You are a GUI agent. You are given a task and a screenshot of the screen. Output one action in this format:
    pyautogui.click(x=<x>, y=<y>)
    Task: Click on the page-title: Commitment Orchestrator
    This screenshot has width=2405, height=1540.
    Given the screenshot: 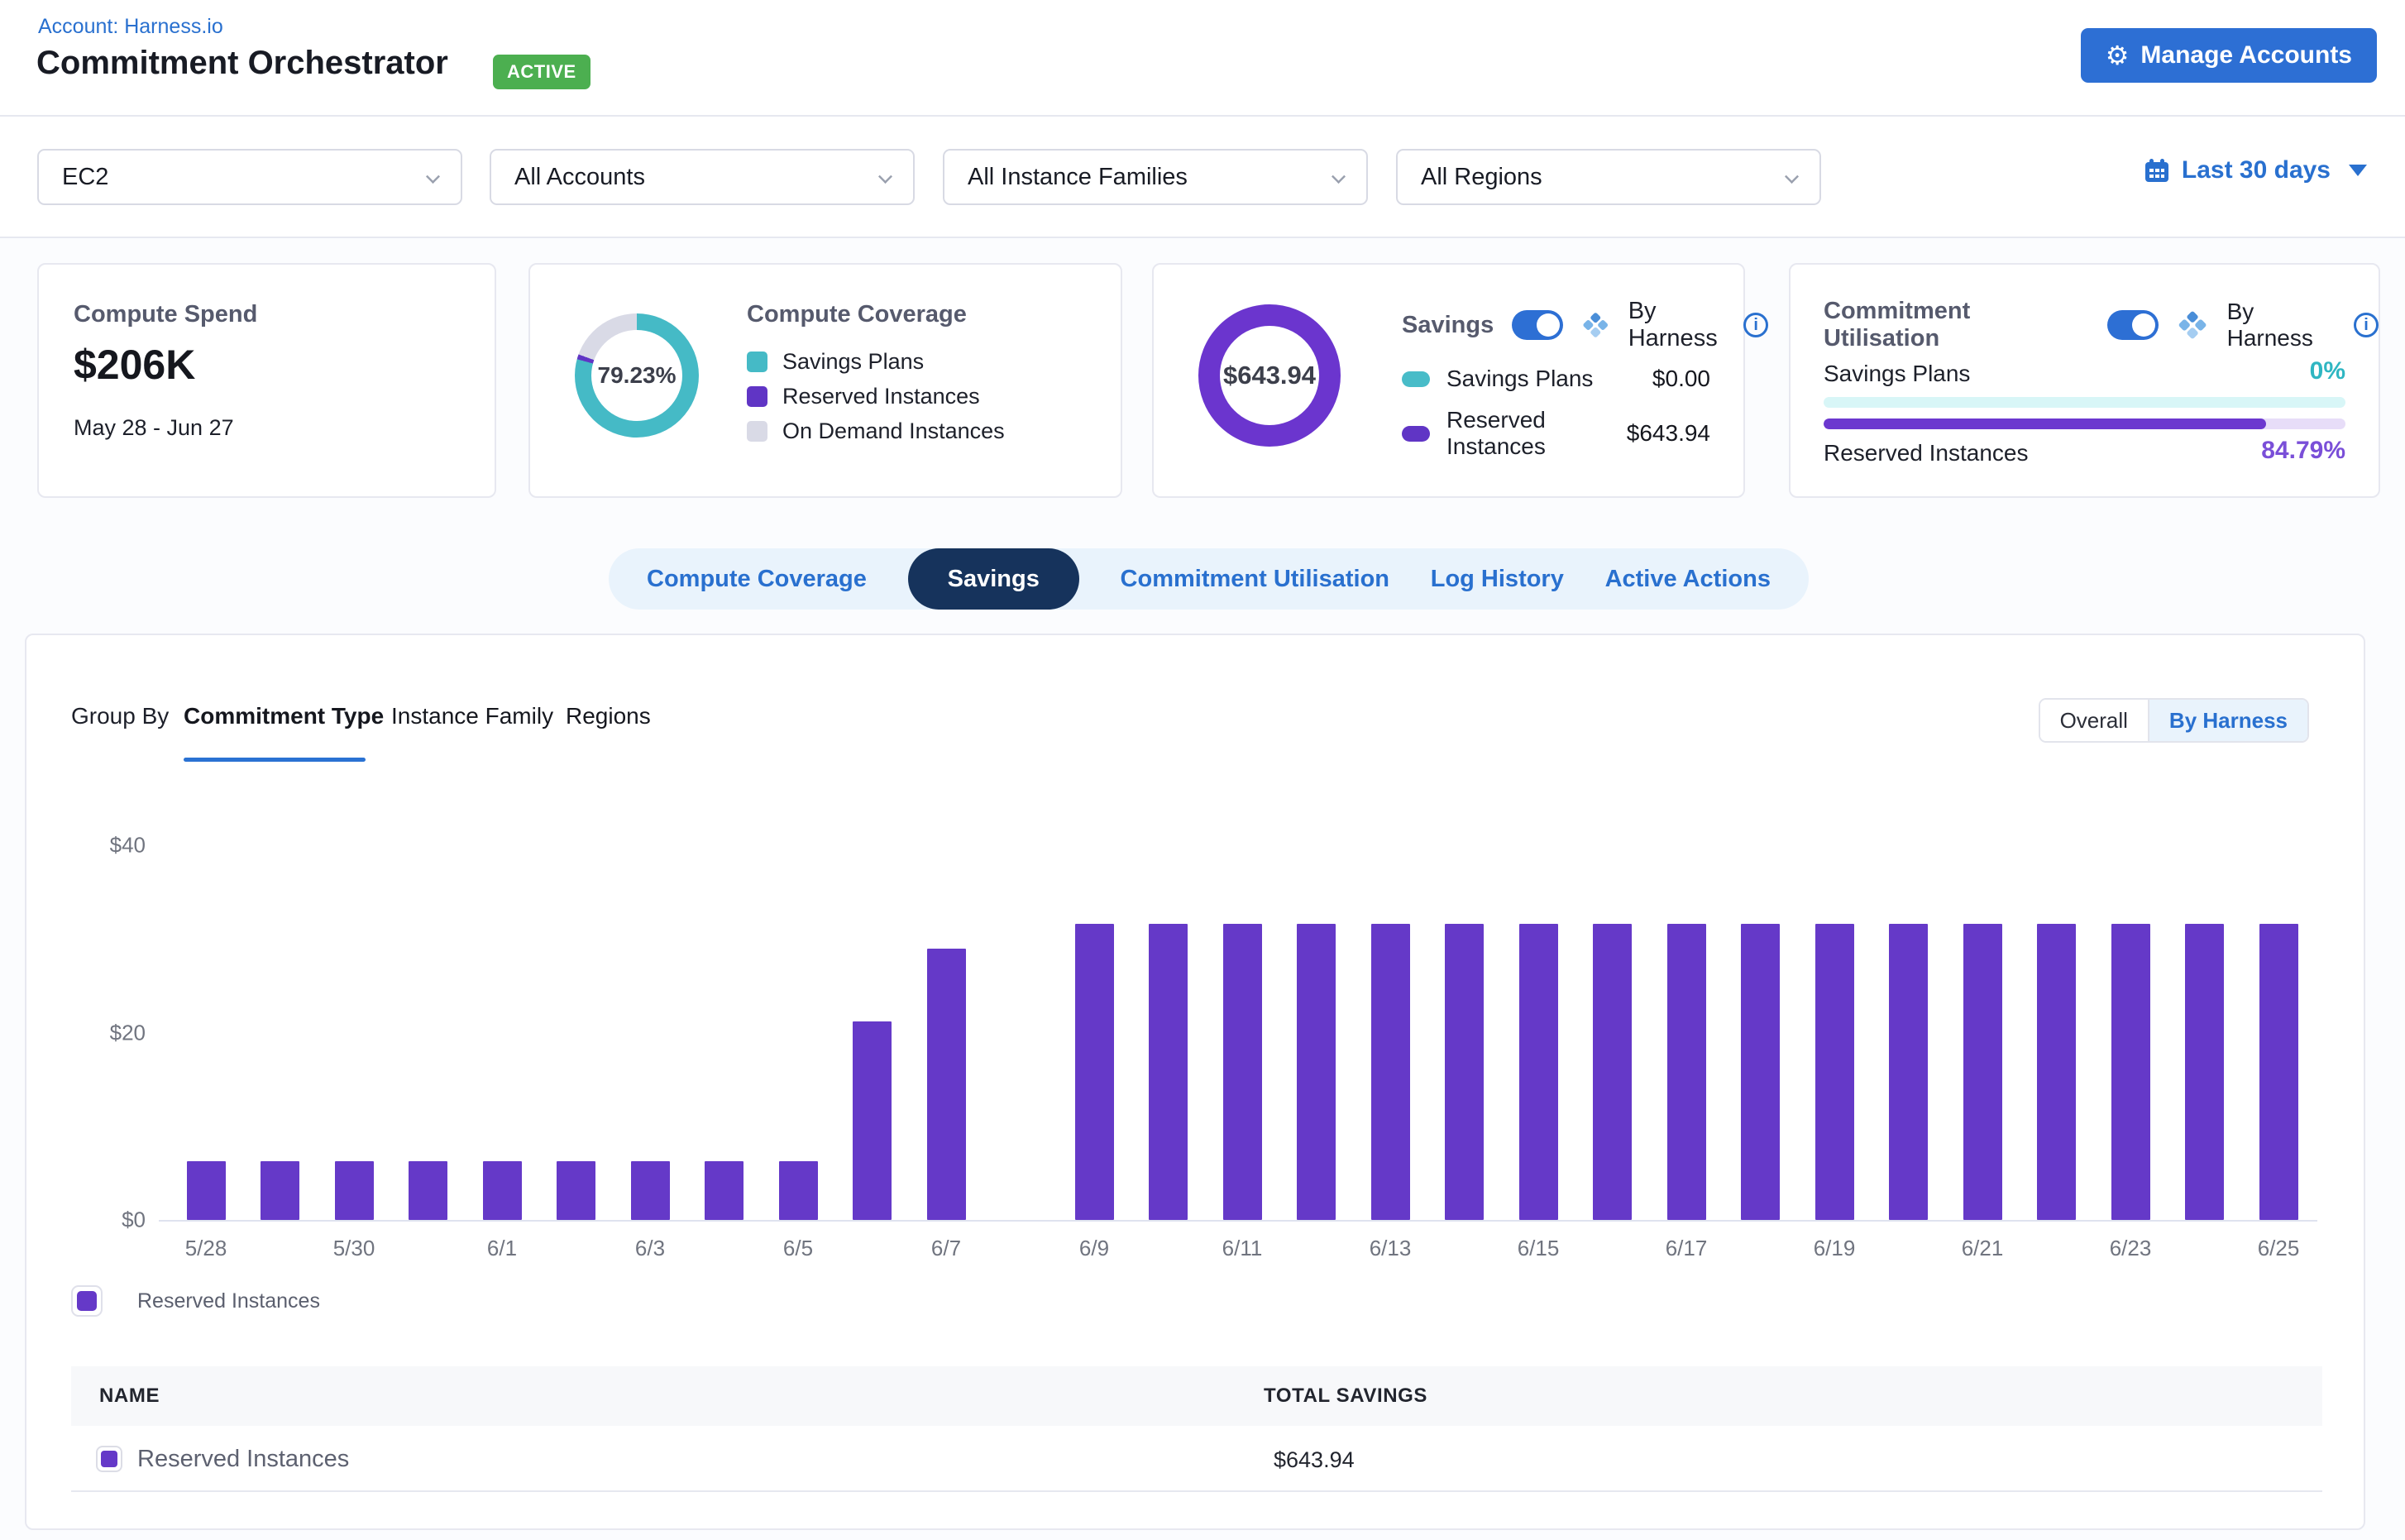 What is the action you would take?
    pyautogui.click(x=242, y=63)
    